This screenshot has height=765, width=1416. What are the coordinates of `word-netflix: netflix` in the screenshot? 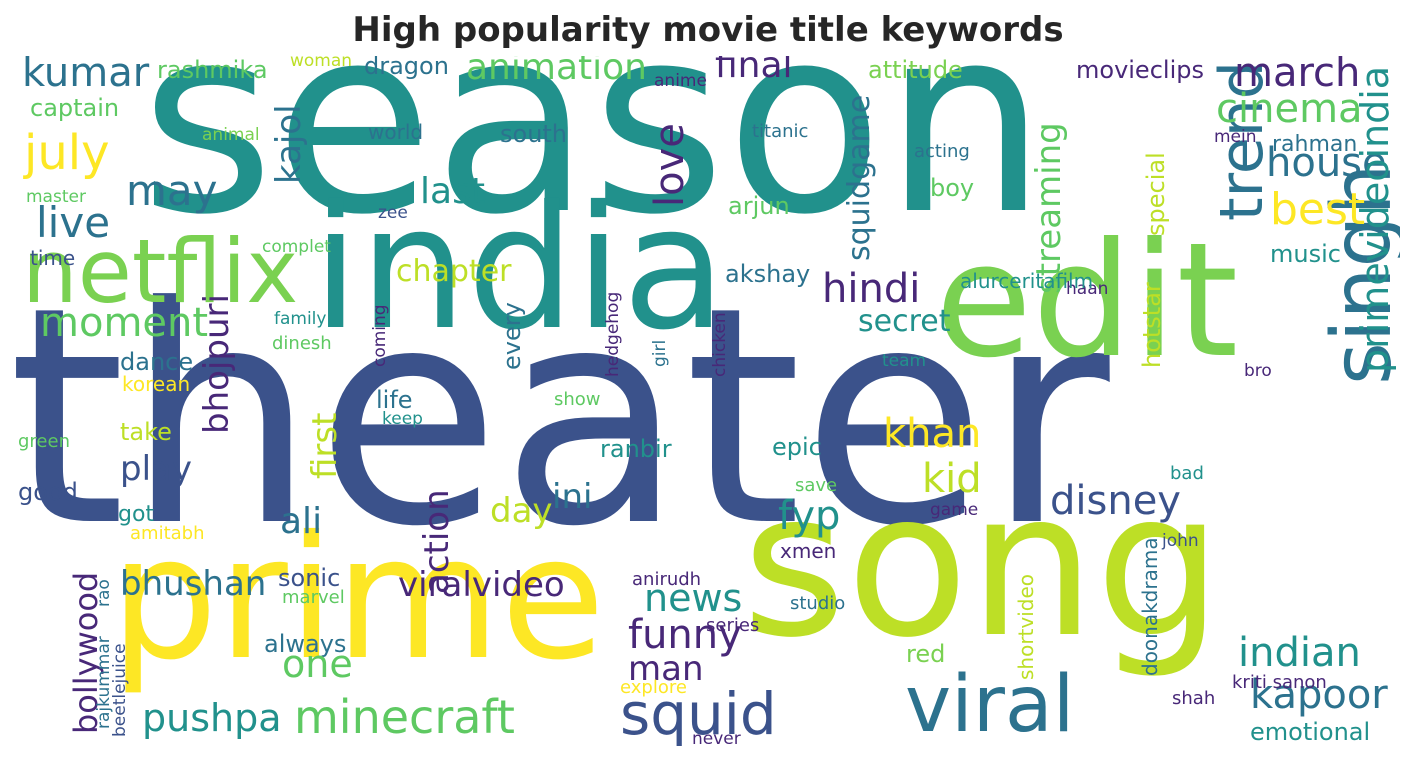 It's located at (160, 272).